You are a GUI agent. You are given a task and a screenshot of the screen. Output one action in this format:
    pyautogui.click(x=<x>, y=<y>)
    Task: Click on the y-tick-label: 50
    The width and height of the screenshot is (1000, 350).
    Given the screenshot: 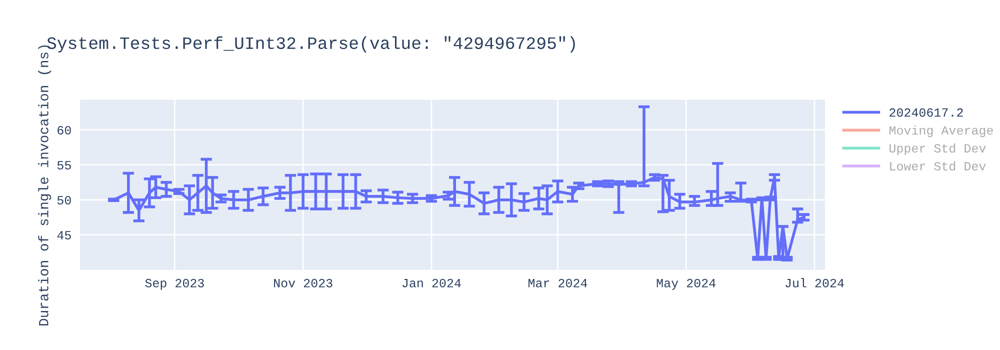 What is the action you would take?
    pyautogui.click(x=64, y=200)
    